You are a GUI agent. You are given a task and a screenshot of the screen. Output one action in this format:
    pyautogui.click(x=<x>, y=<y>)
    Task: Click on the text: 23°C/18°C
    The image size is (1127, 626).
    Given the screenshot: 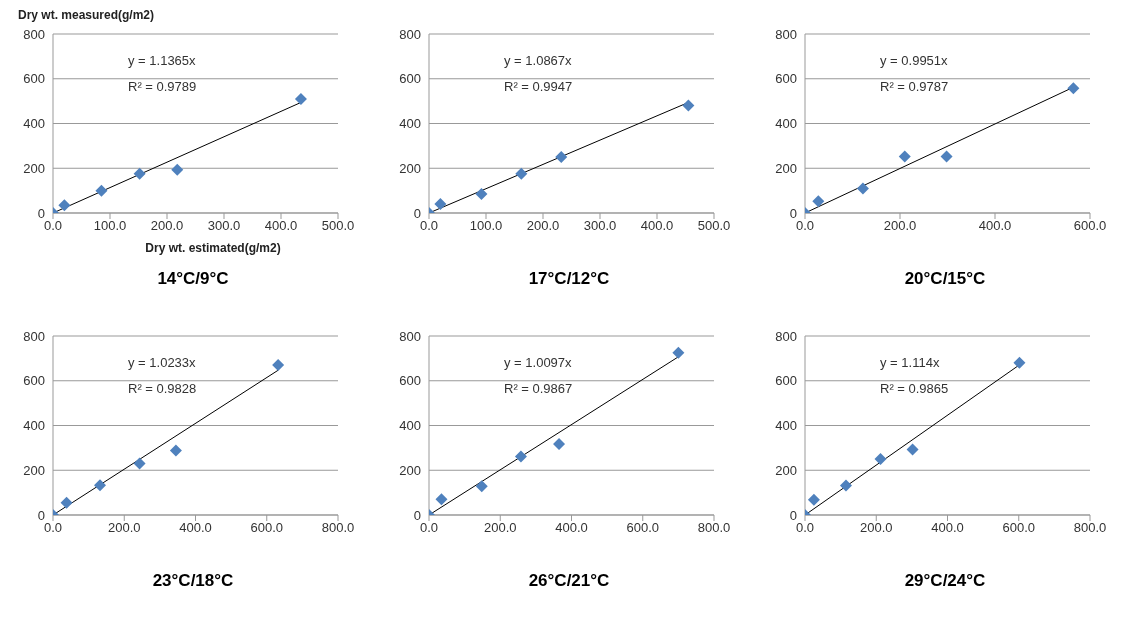 What is the action you would take?
    pyautogui.click(x=193, y=581)
    